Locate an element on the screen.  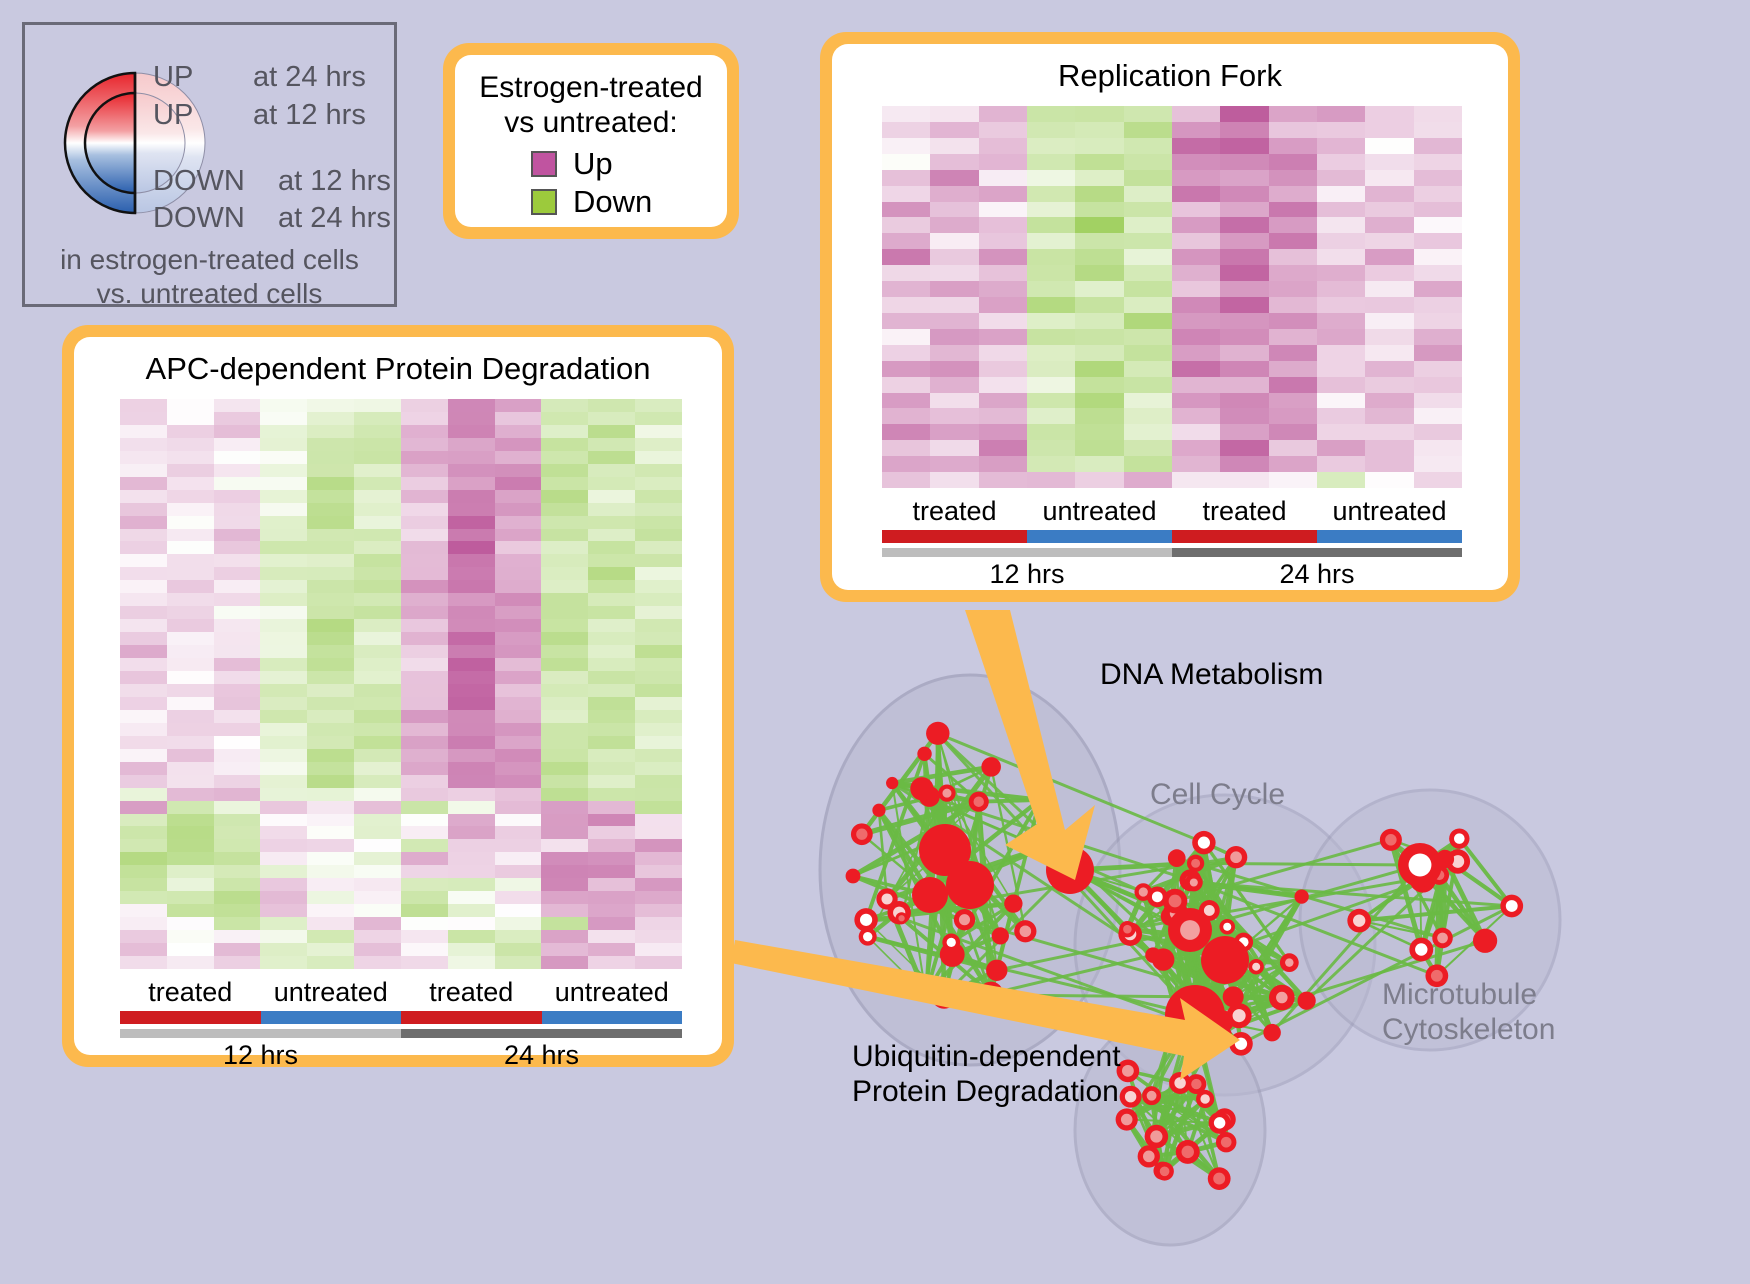
ubiquitin-line2: Protein Degradation is located at coordinates (985, 1091).